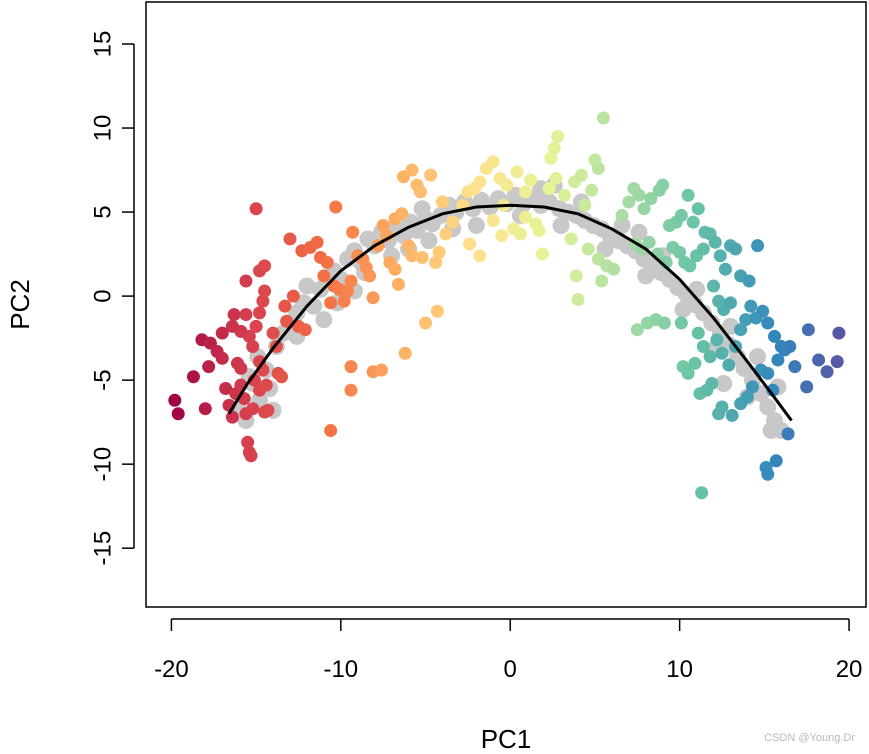  What do you see at coordinates (102, 548) in the screenshot?
I see `y-tick-label: -15` at bounding box center [102, 548].